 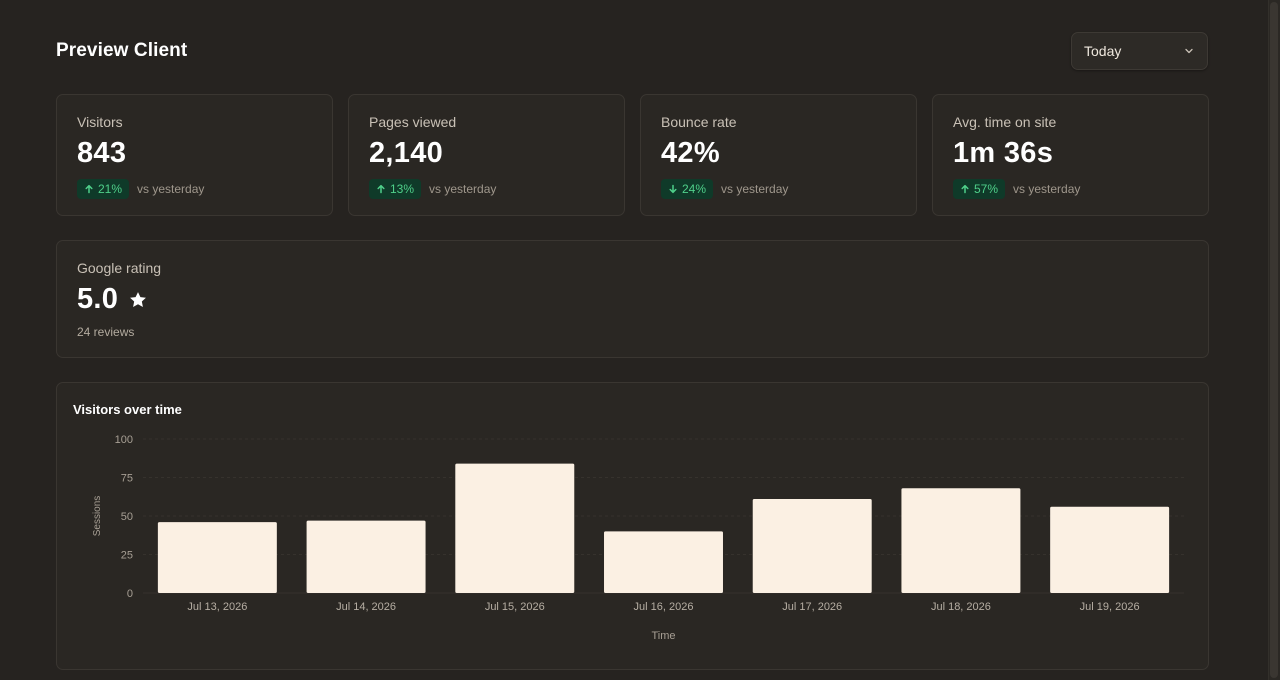 I want to click on x-tick-label: Jul 19, 2026, so click(x=1110, y=607).